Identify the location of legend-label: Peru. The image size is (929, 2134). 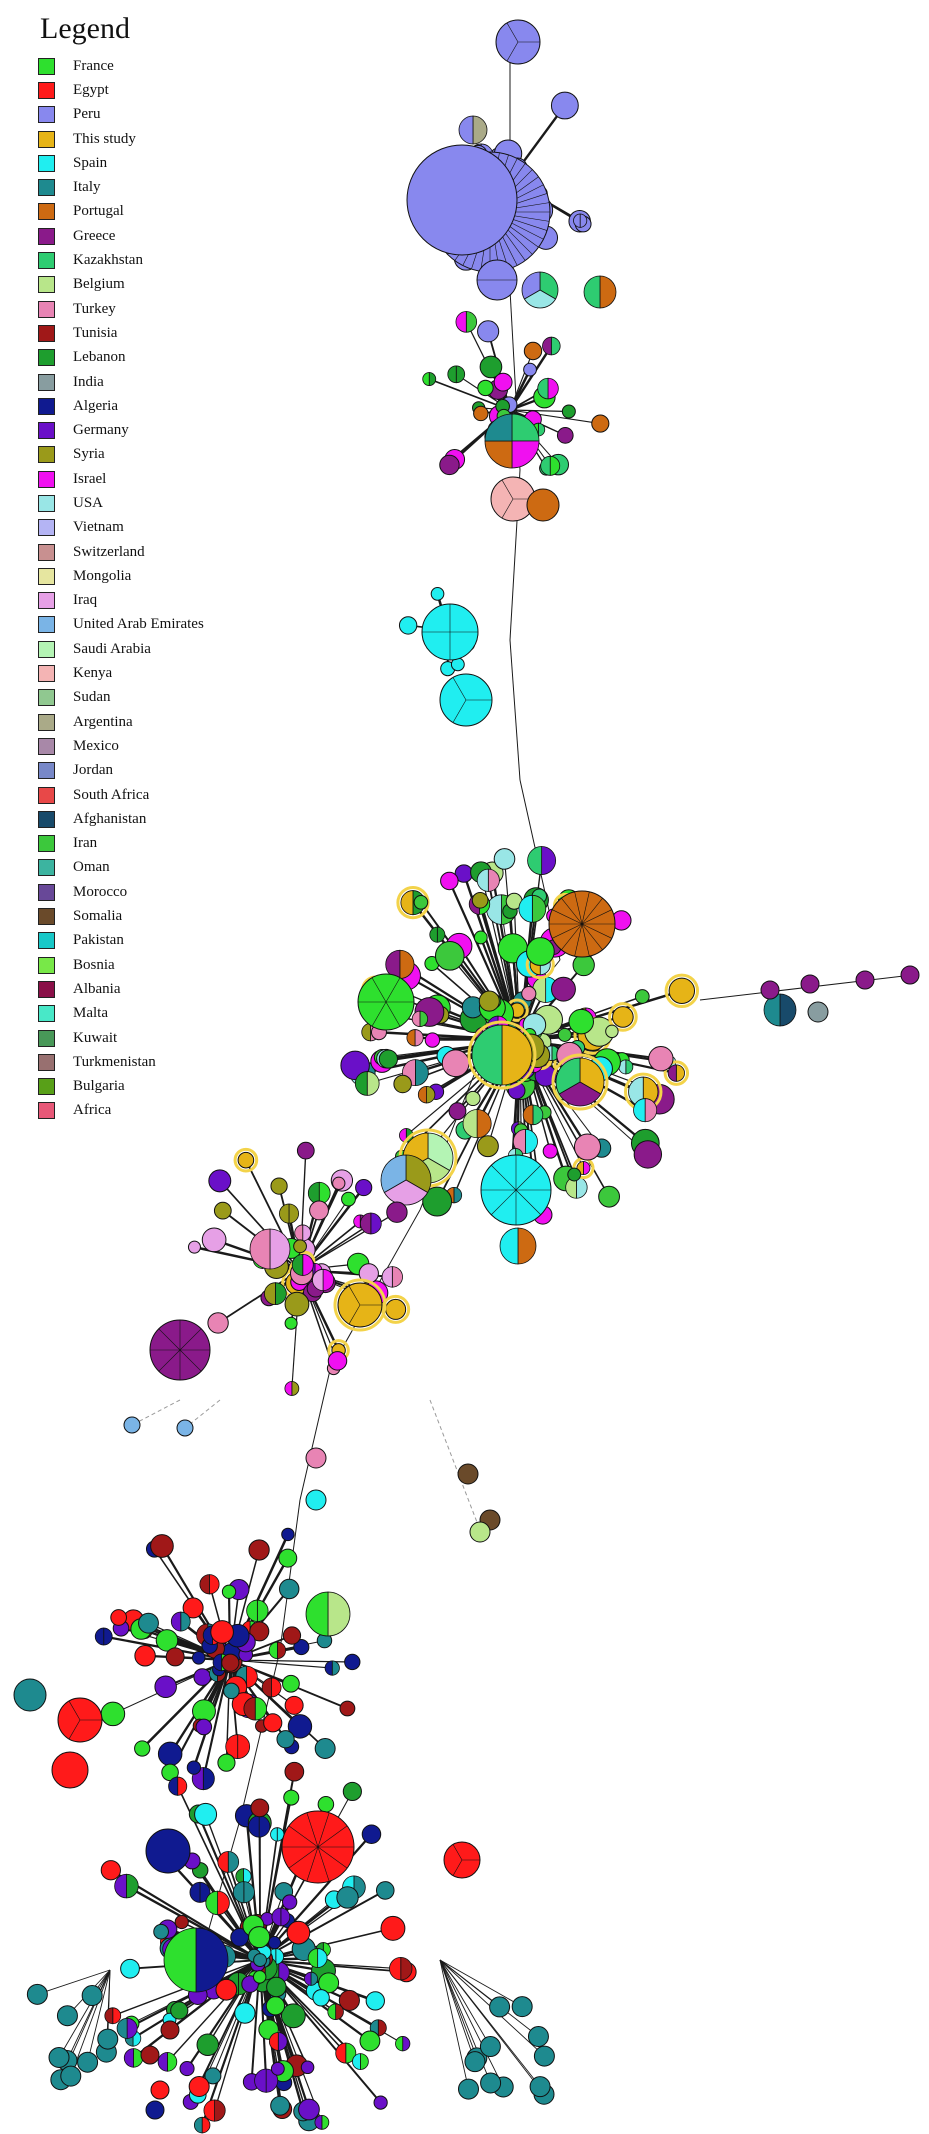
(87, 114).